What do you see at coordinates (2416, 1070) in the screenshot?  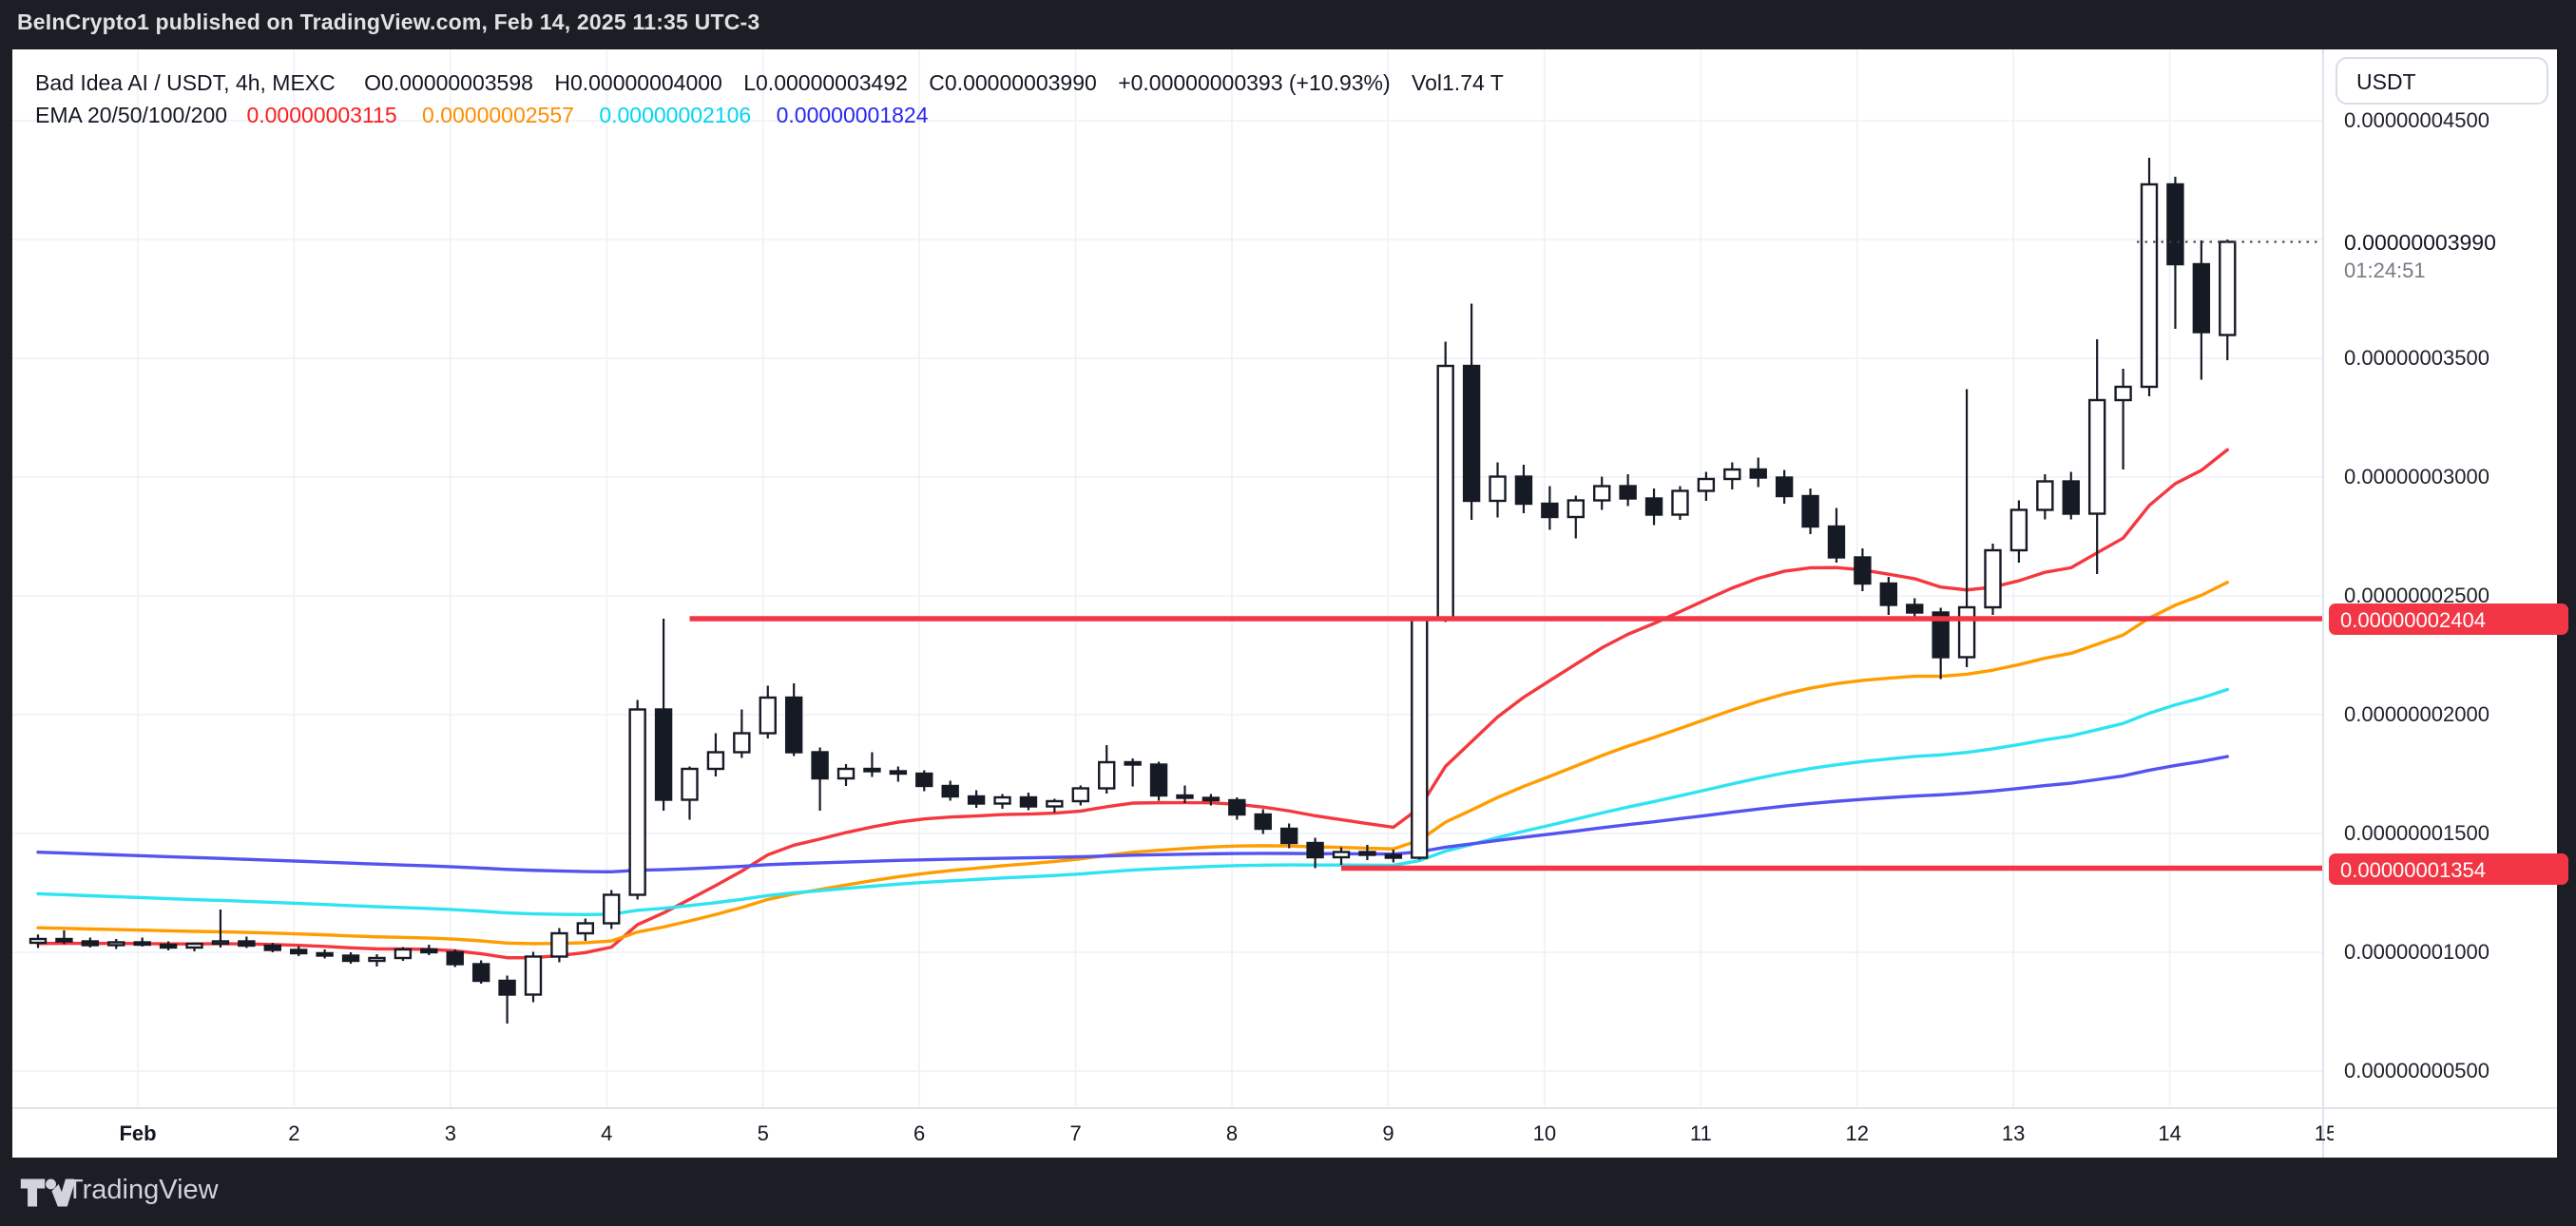 I see `price-tick-label: 0.00000000500` at bounding box center [2416, 1070].